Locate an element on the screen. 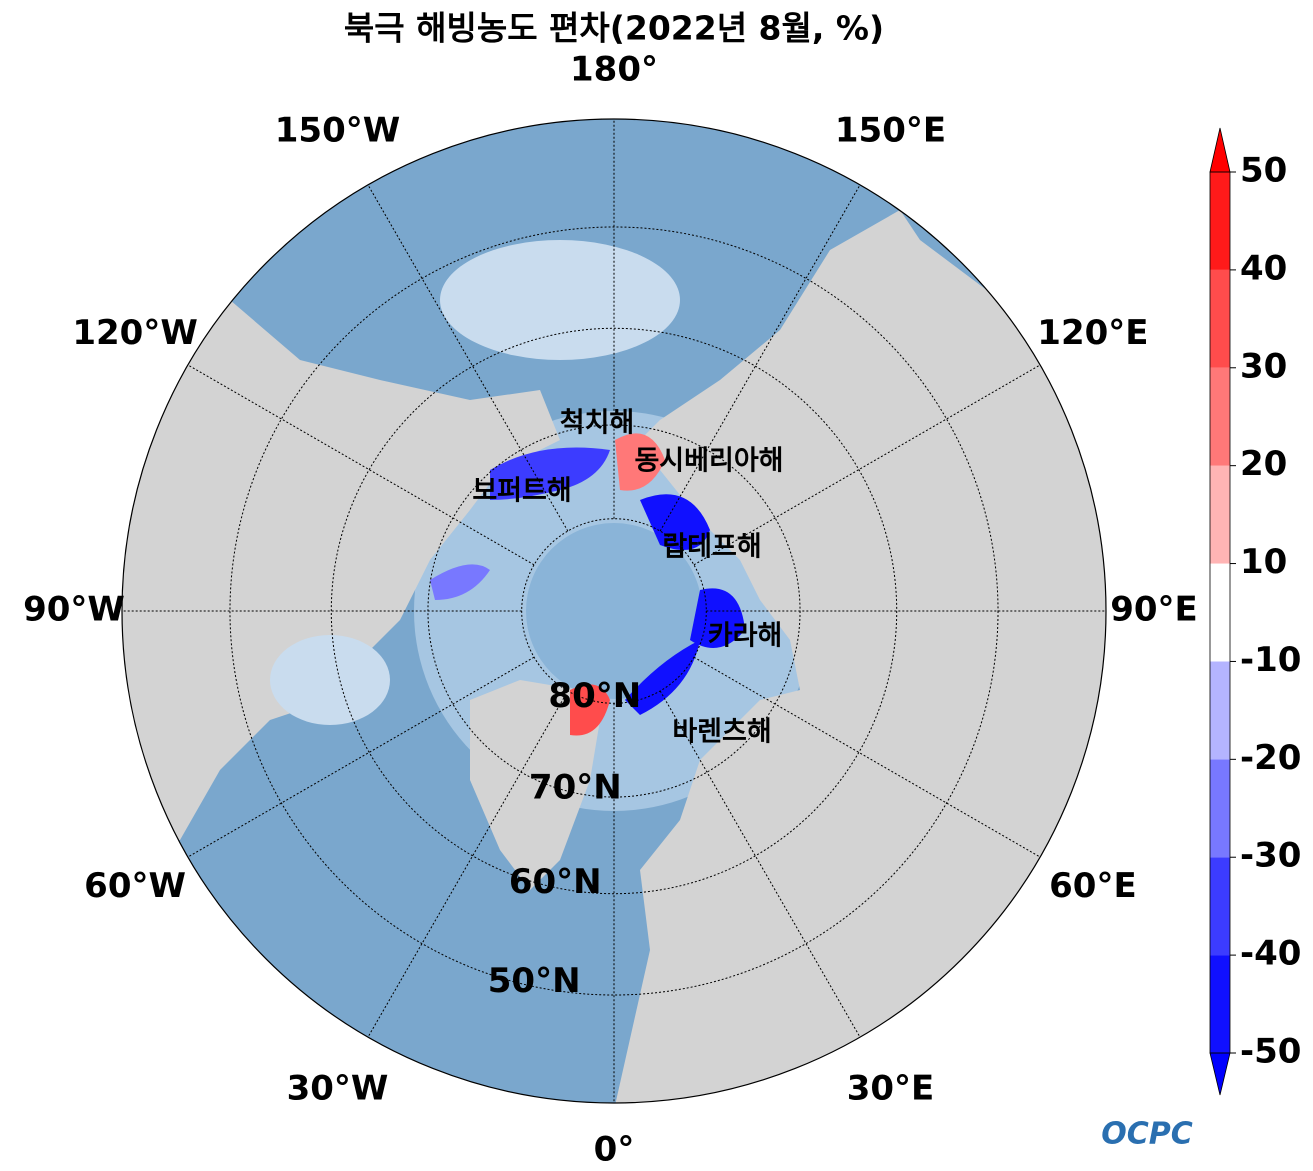  meridian-label: 90°W is located at coordinates (74, 610).